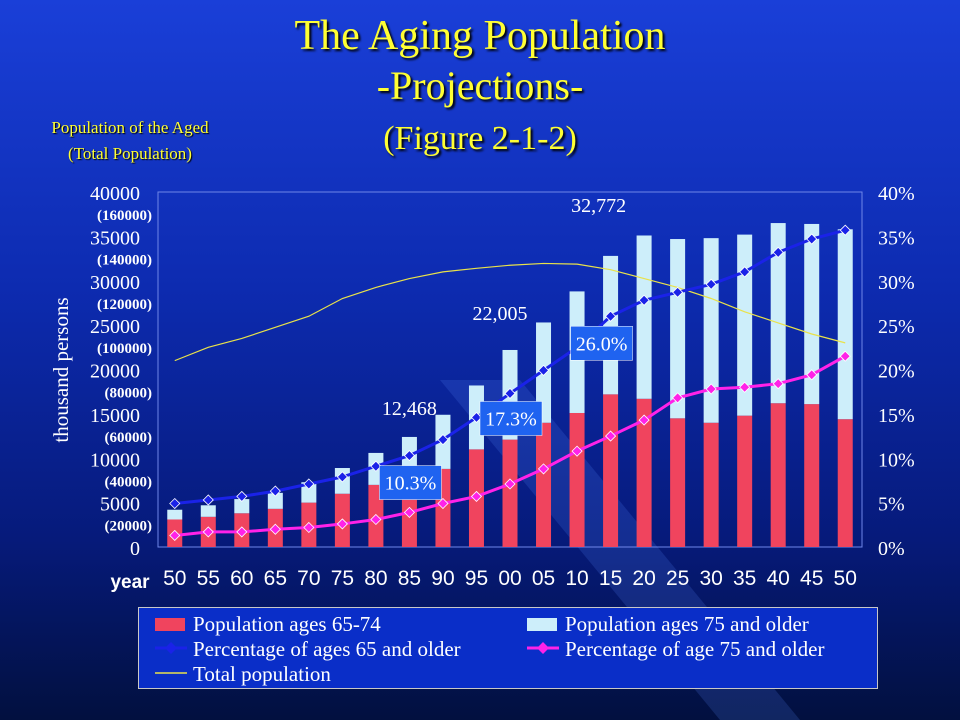  Describe the element at coordinates (509, 578) in the screenshot. I see `x-tick-label: 00` at that location.